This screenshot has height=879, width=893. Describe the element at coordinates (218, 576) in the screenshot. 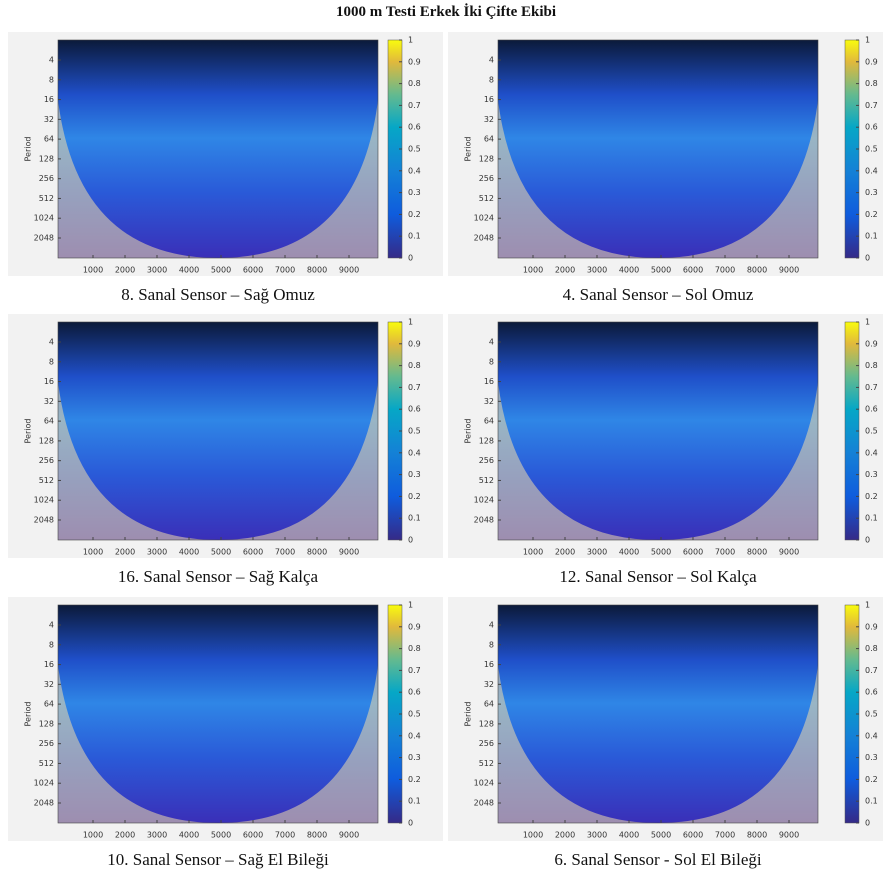

I see `panel-caption: 16. Sanal Sensor – Sağ Kalça` at that location.